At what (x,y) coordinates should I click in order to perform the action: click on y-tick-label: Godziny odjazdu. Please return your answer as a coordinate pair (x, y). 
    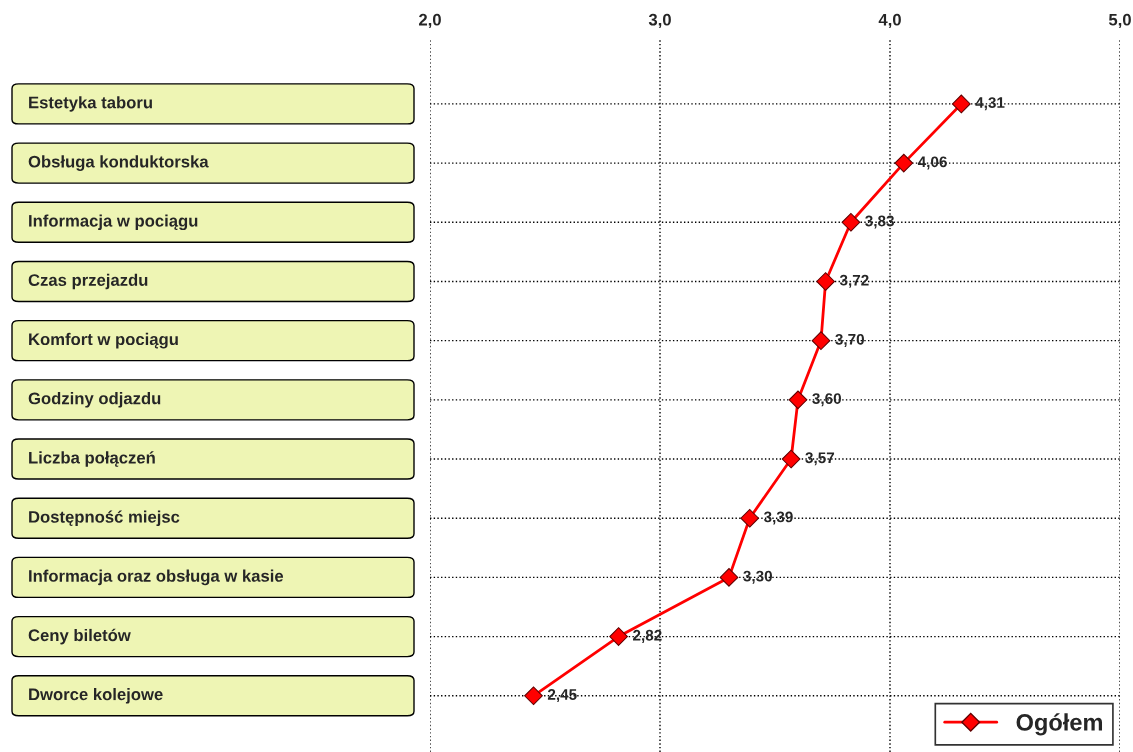
    Looking at the image, I should click on (94, 400).